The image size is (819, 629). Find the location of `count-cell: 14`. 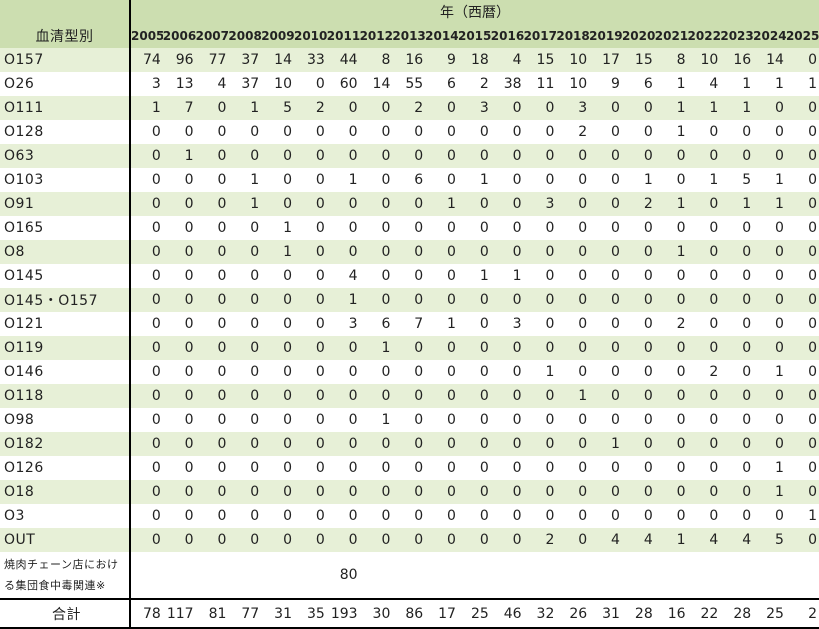

count-cell: 14 is located at coordinates (381, 84).